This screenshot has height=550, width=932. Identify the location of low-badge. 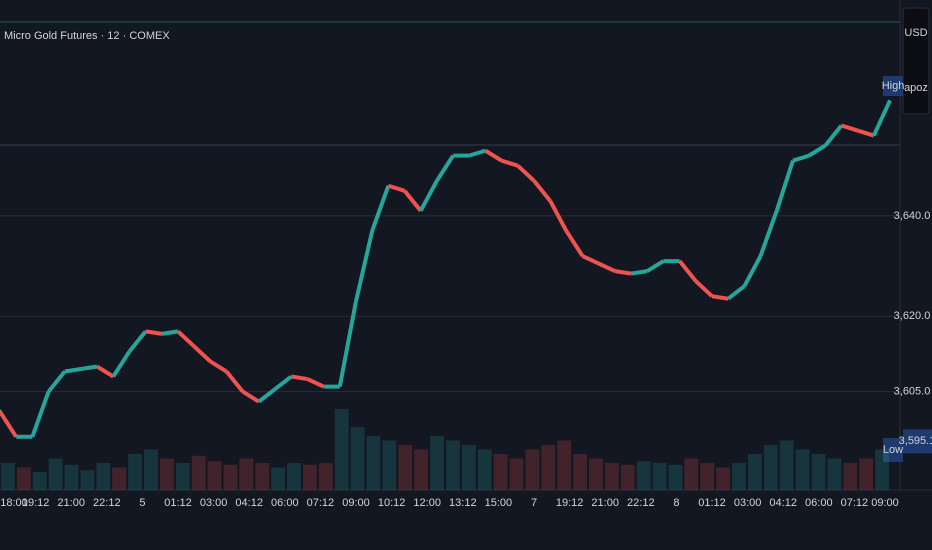
(893, 450).